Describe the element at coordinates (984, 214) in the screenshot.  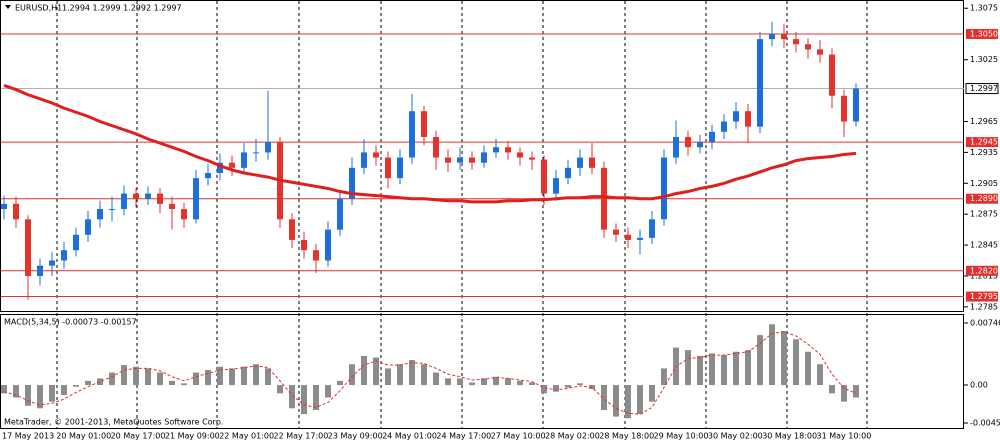
I see `y-tick-label: 1.2875` at that location.